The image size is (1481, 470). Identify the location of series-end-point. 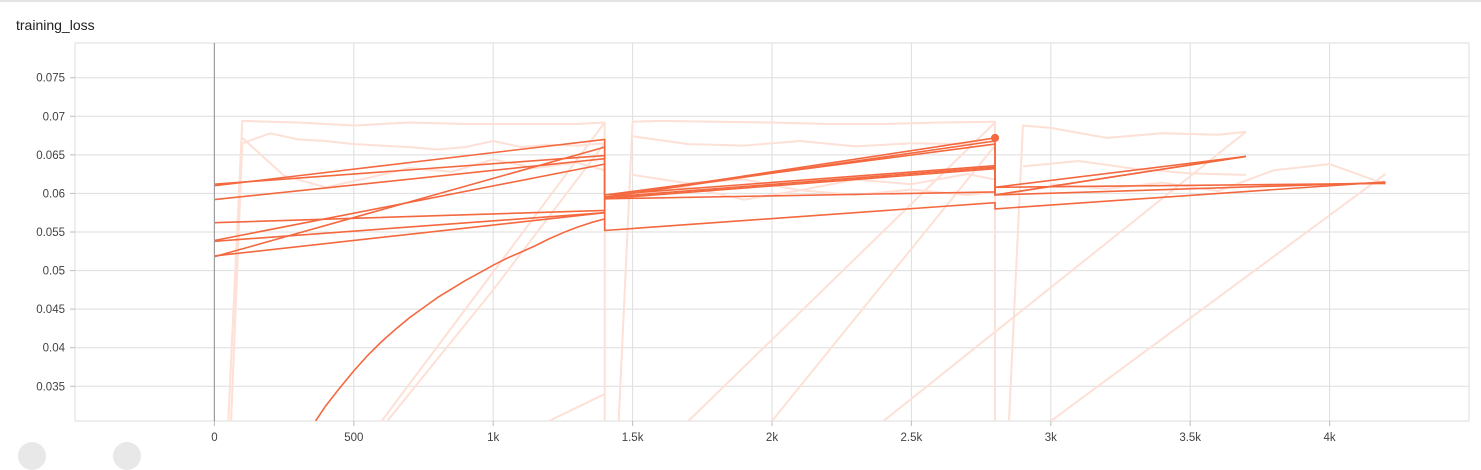
(995, 137).